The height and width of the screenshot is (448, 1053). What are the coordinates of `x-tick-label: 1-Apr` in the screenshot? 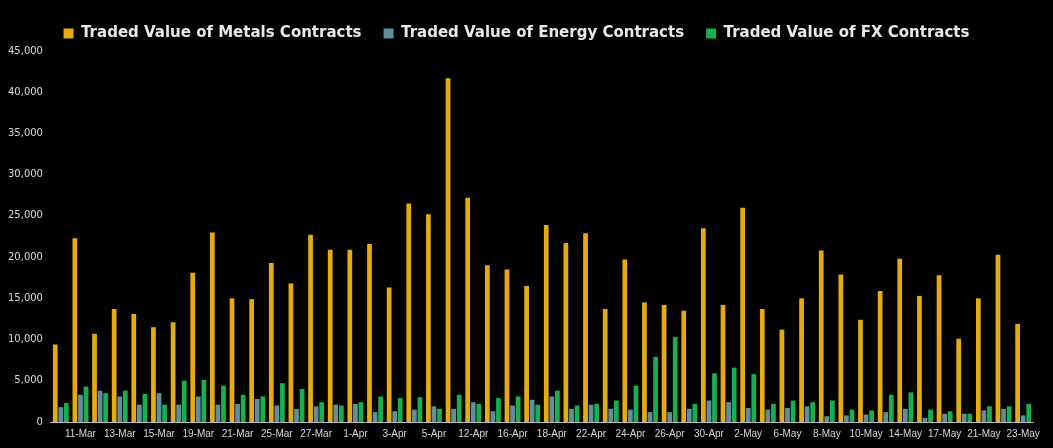 It's located at (356, 433).